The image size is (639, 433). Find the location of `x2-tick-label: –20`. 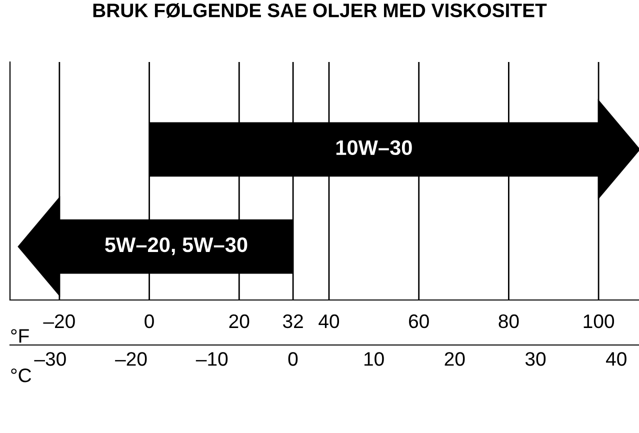

x2-tick-label: –20 is located at coordinates (131, 359).